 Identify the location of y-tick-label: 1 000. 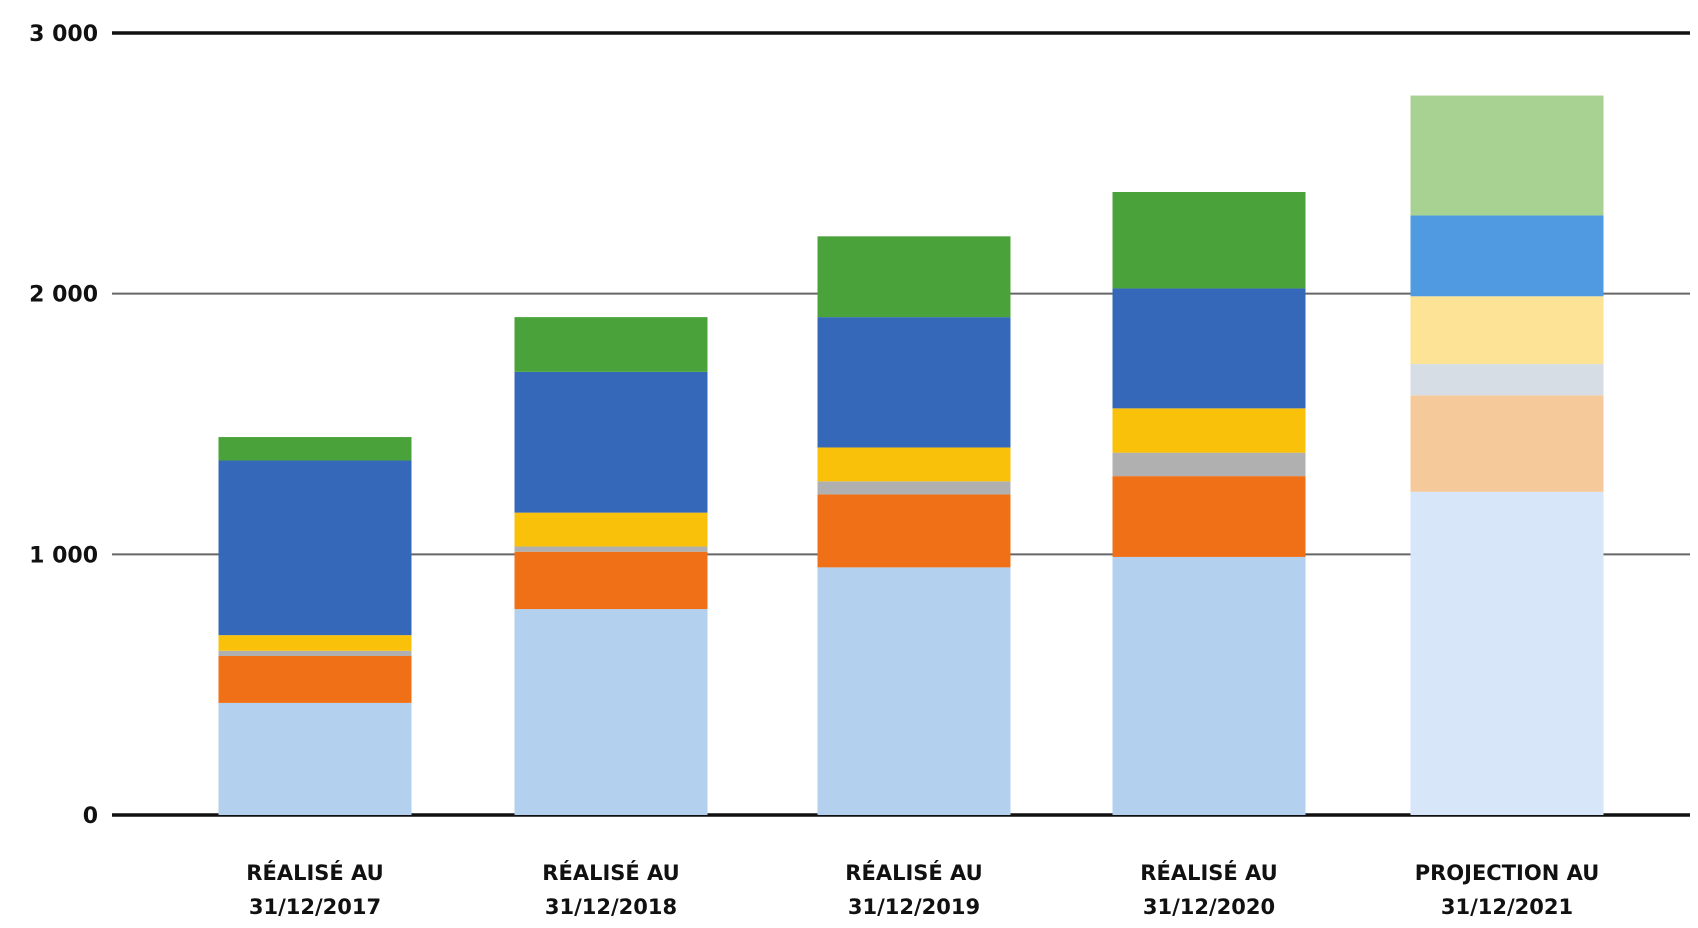
(63, 555).